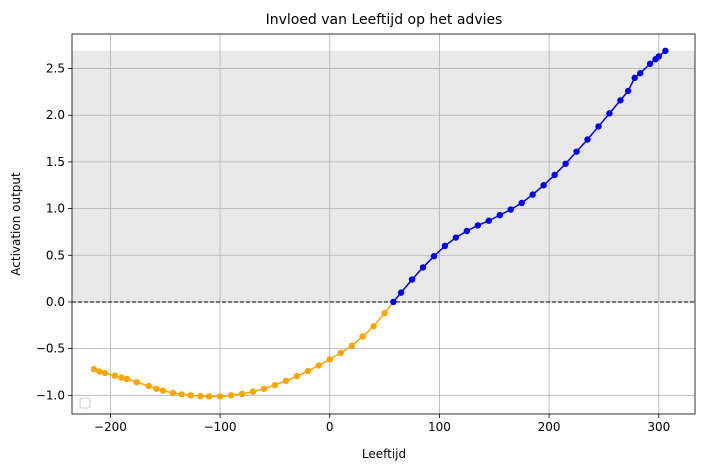 The image size is (702, 470). I want to click on x-tick-label: −200, so click(110, 427).